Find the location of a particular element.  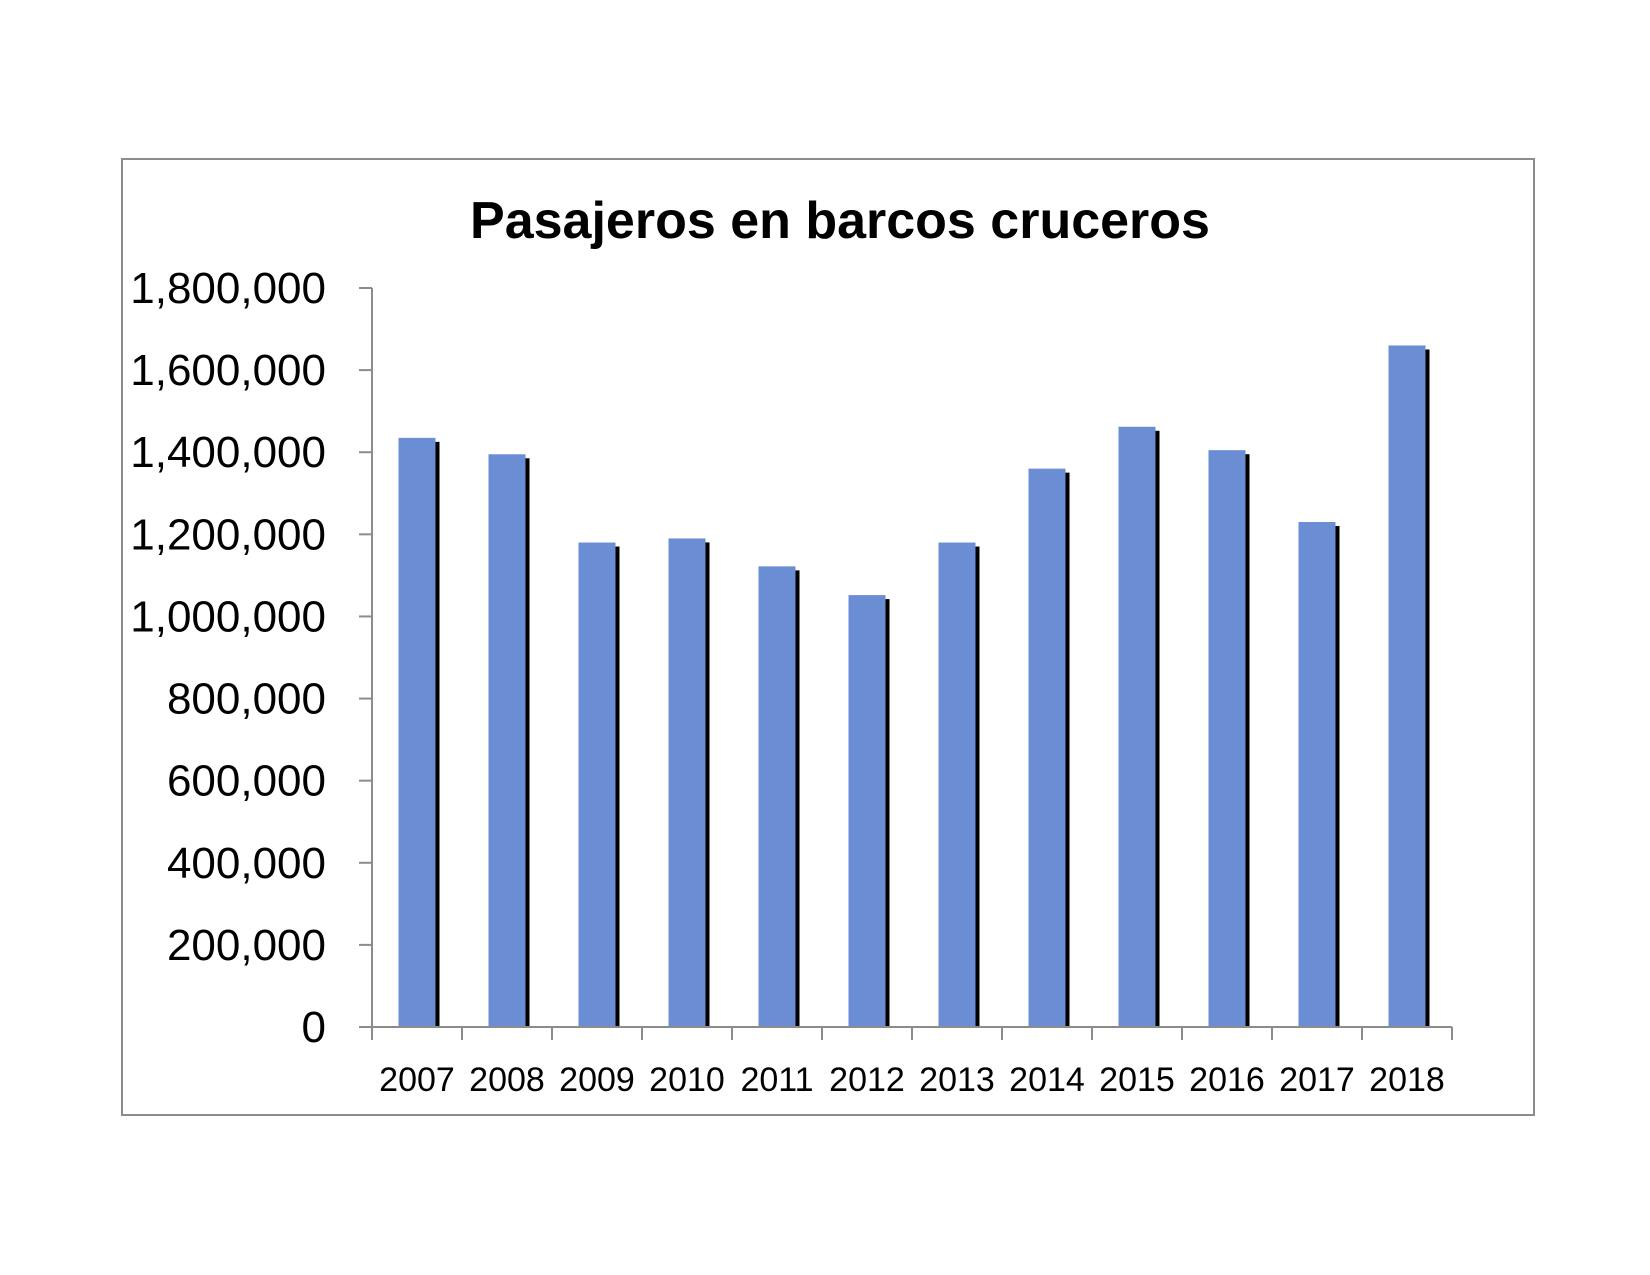

bar-2010 is located at coordinates (689, 782).